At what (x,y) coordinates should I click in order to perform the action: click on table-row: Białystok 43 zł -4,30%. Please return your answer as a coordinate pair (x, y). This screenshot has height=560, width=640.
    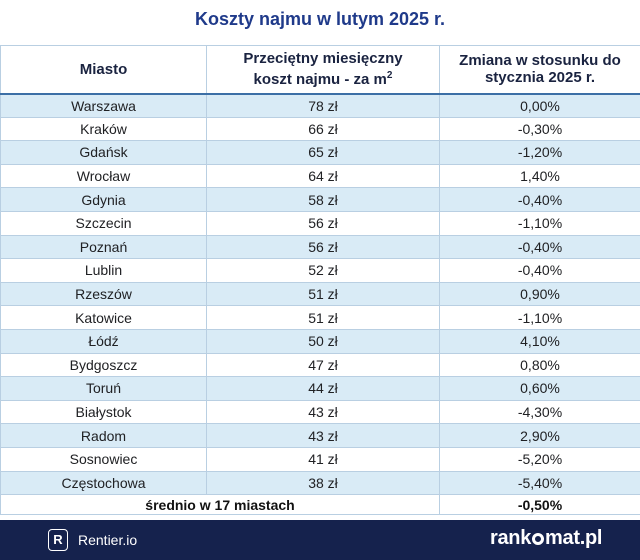
    Looking at the image, I should click on (320, 412).